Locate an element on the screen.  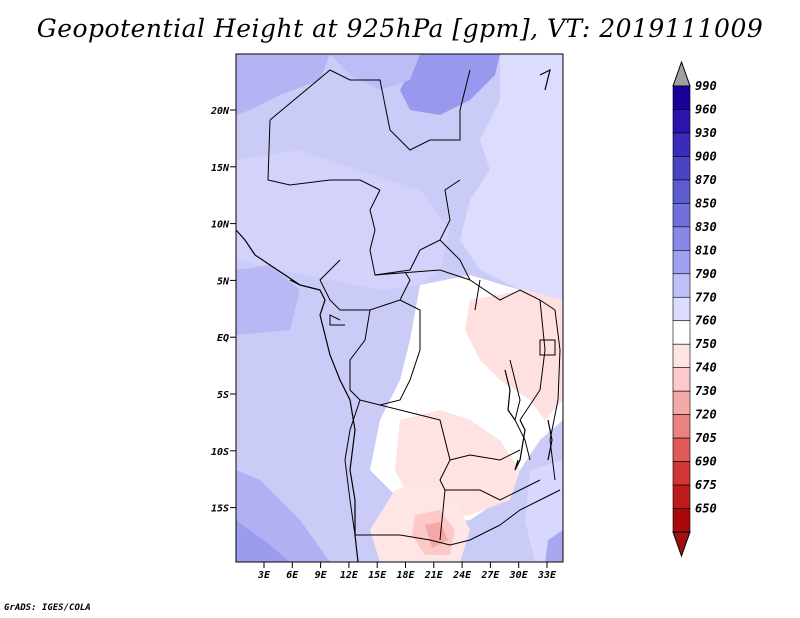
colorbar-label: 705 is located at coordinates (706, 438).